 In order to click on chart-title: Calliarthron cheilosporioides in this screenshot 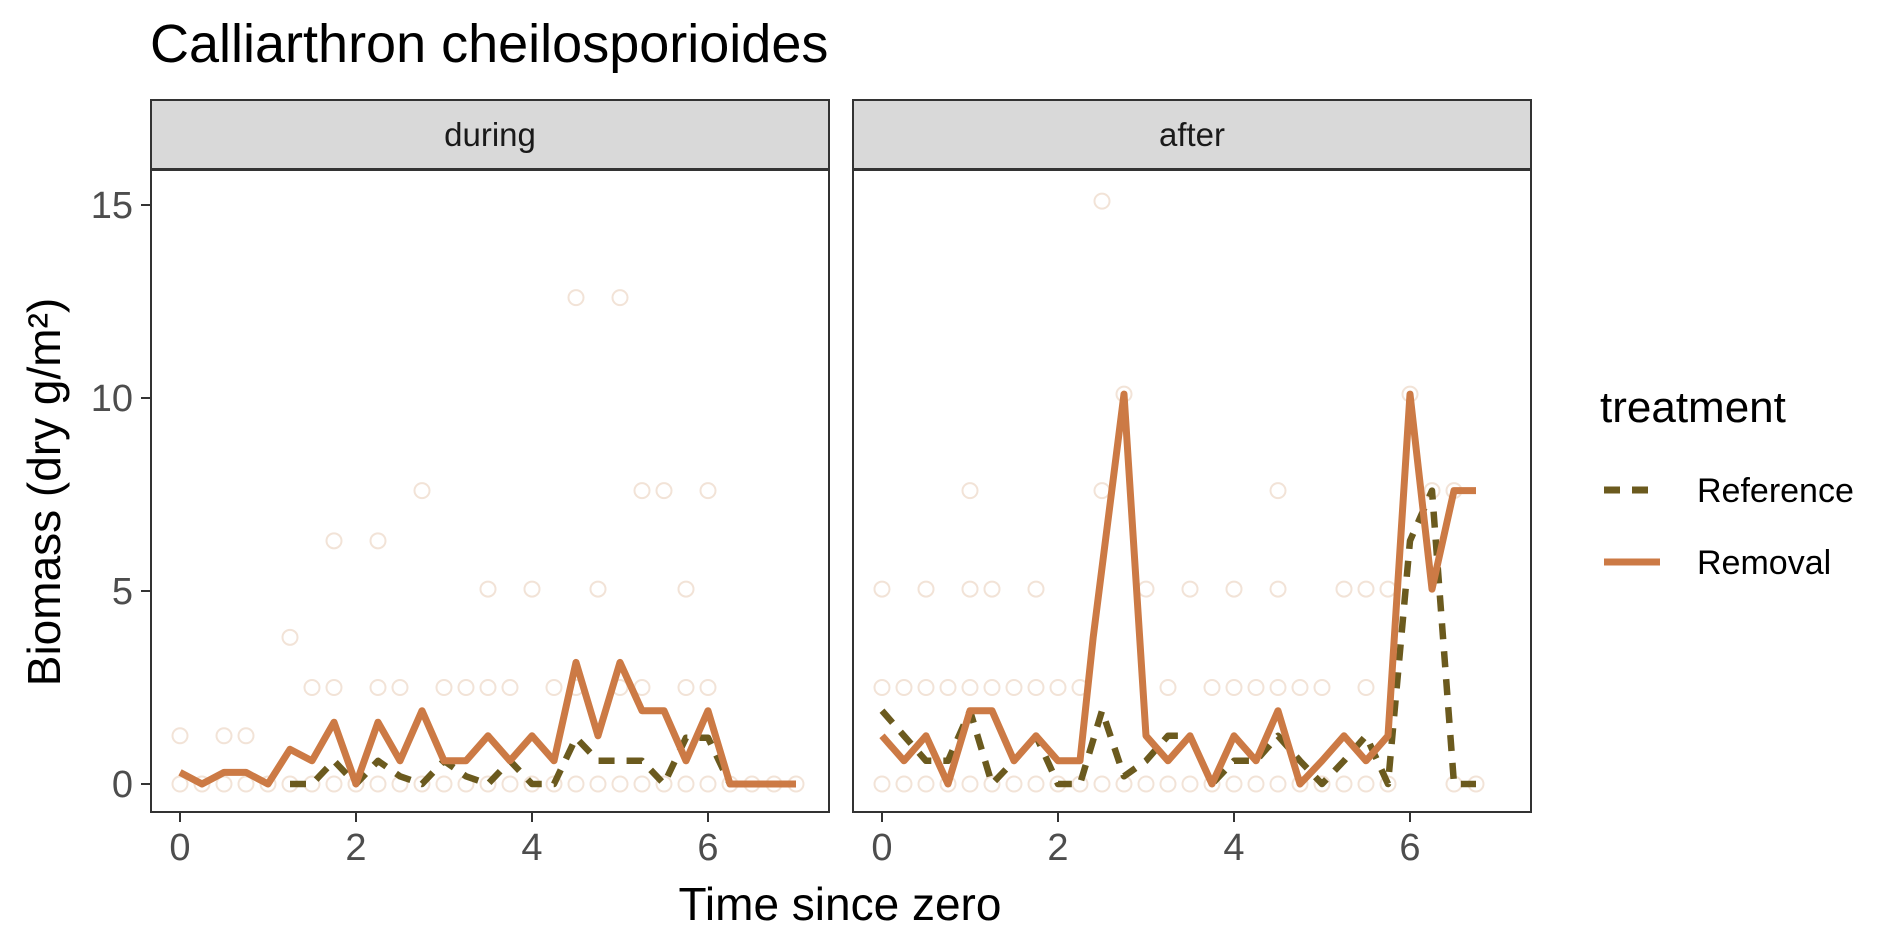, I will do `click(489, 44)`.